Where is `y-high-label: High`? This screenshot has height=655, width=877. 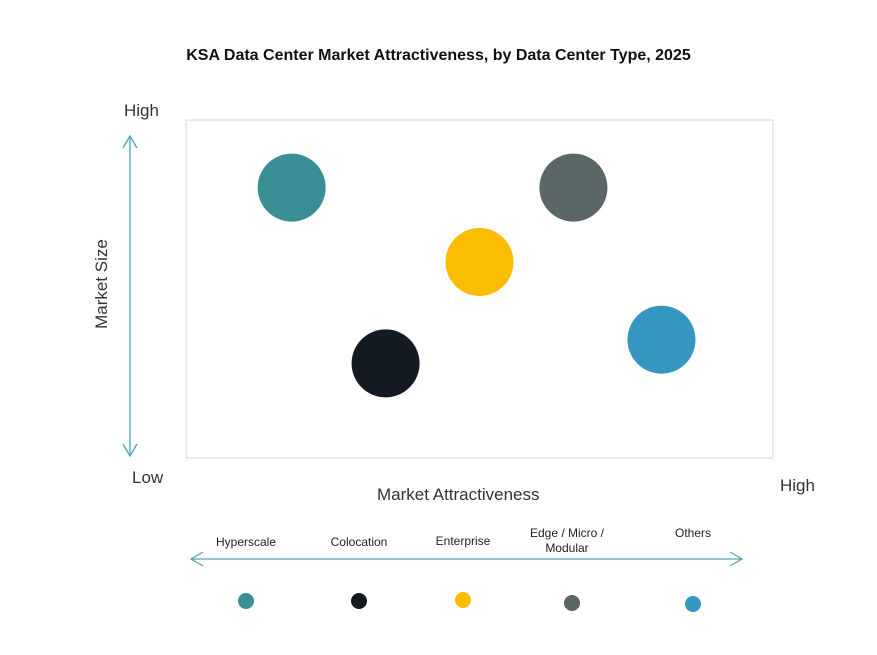
y-high-label: High is located at coordinates (141, 110).